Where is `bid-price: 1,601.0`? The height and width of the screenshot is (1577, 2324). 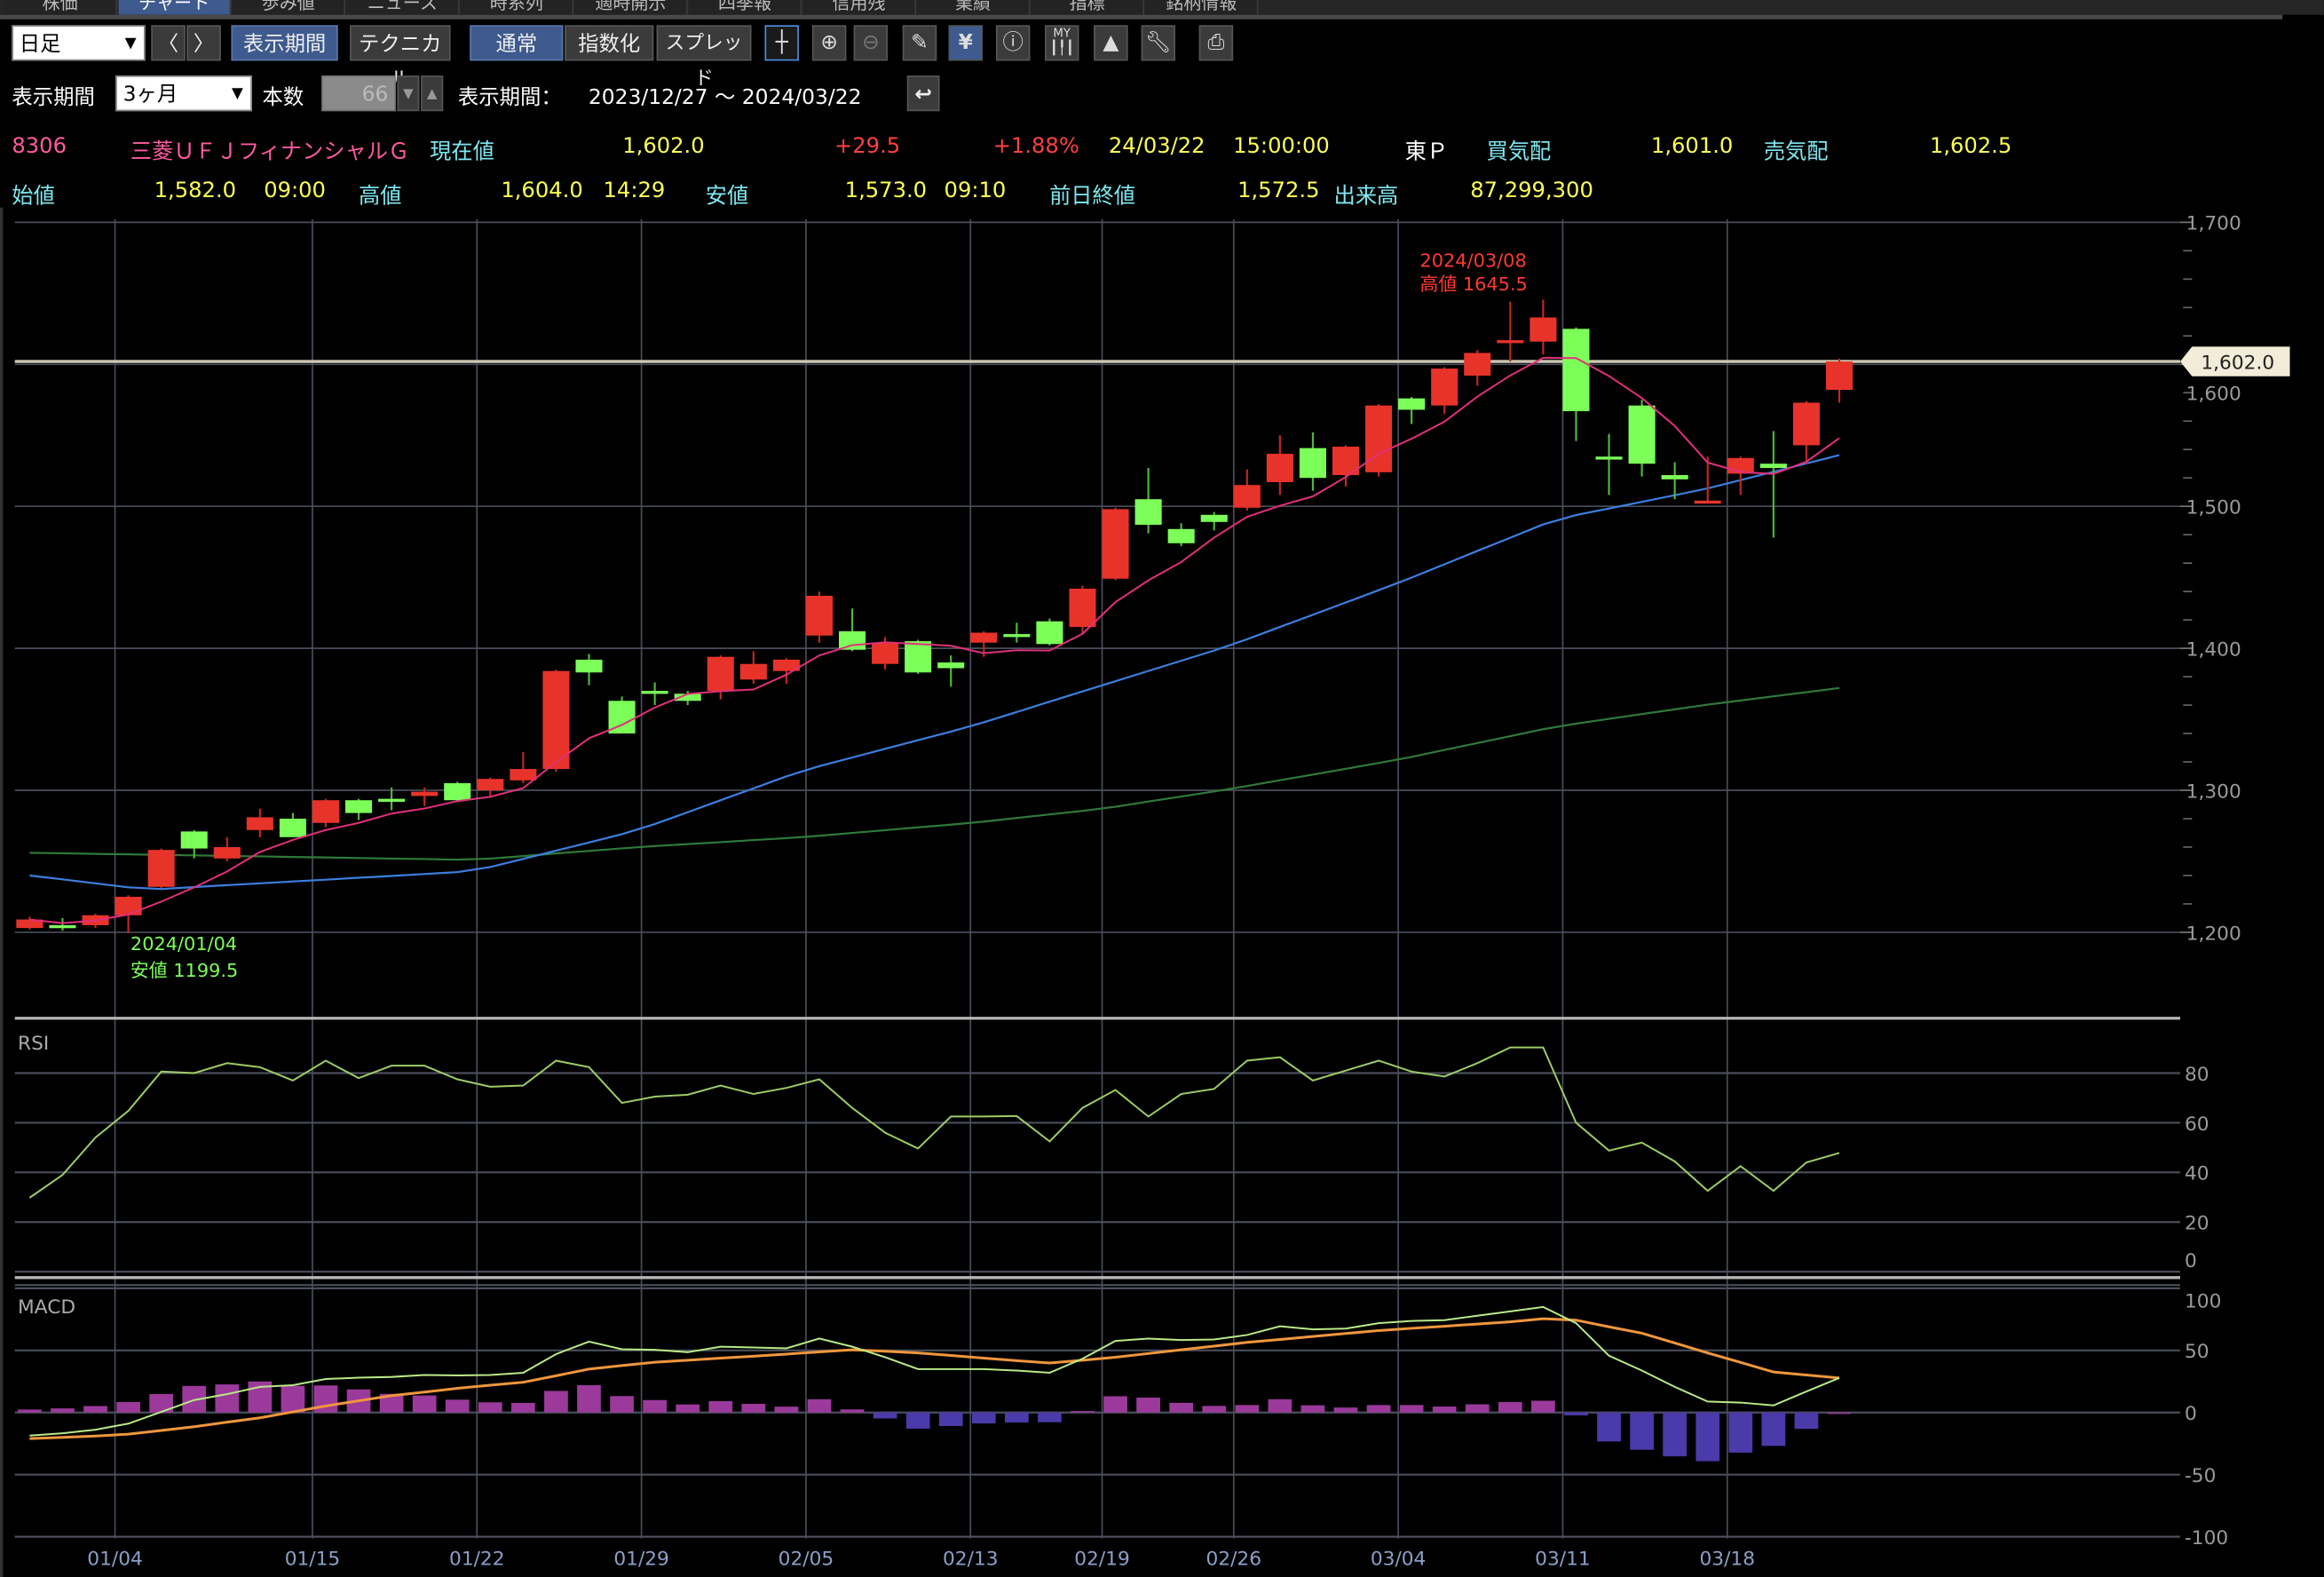
bid-price: 1,601.0 is located at coordinates (1692, 146).